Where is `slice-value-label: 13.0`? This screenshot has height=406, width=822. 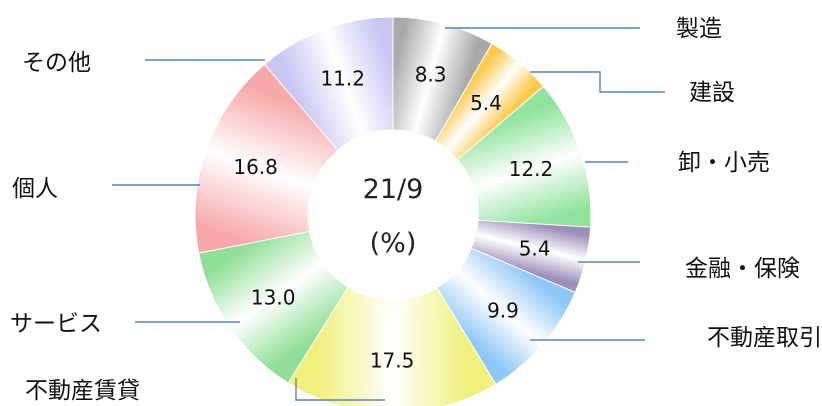
slice-value-label: 13.0 is located at coordinates (273, 298).